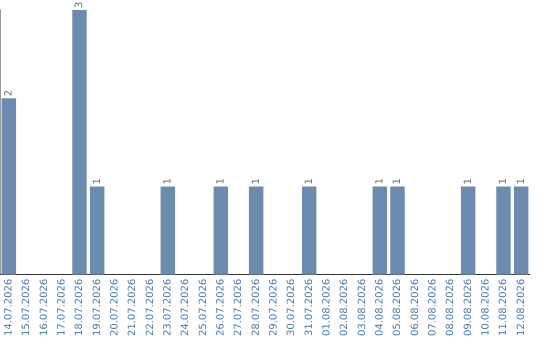 This screenshot has width=540, height=340. Describe the element at coordinates (150, 307) in the screenshot. I see `x-tick-label: 22.07.2026` at that location.